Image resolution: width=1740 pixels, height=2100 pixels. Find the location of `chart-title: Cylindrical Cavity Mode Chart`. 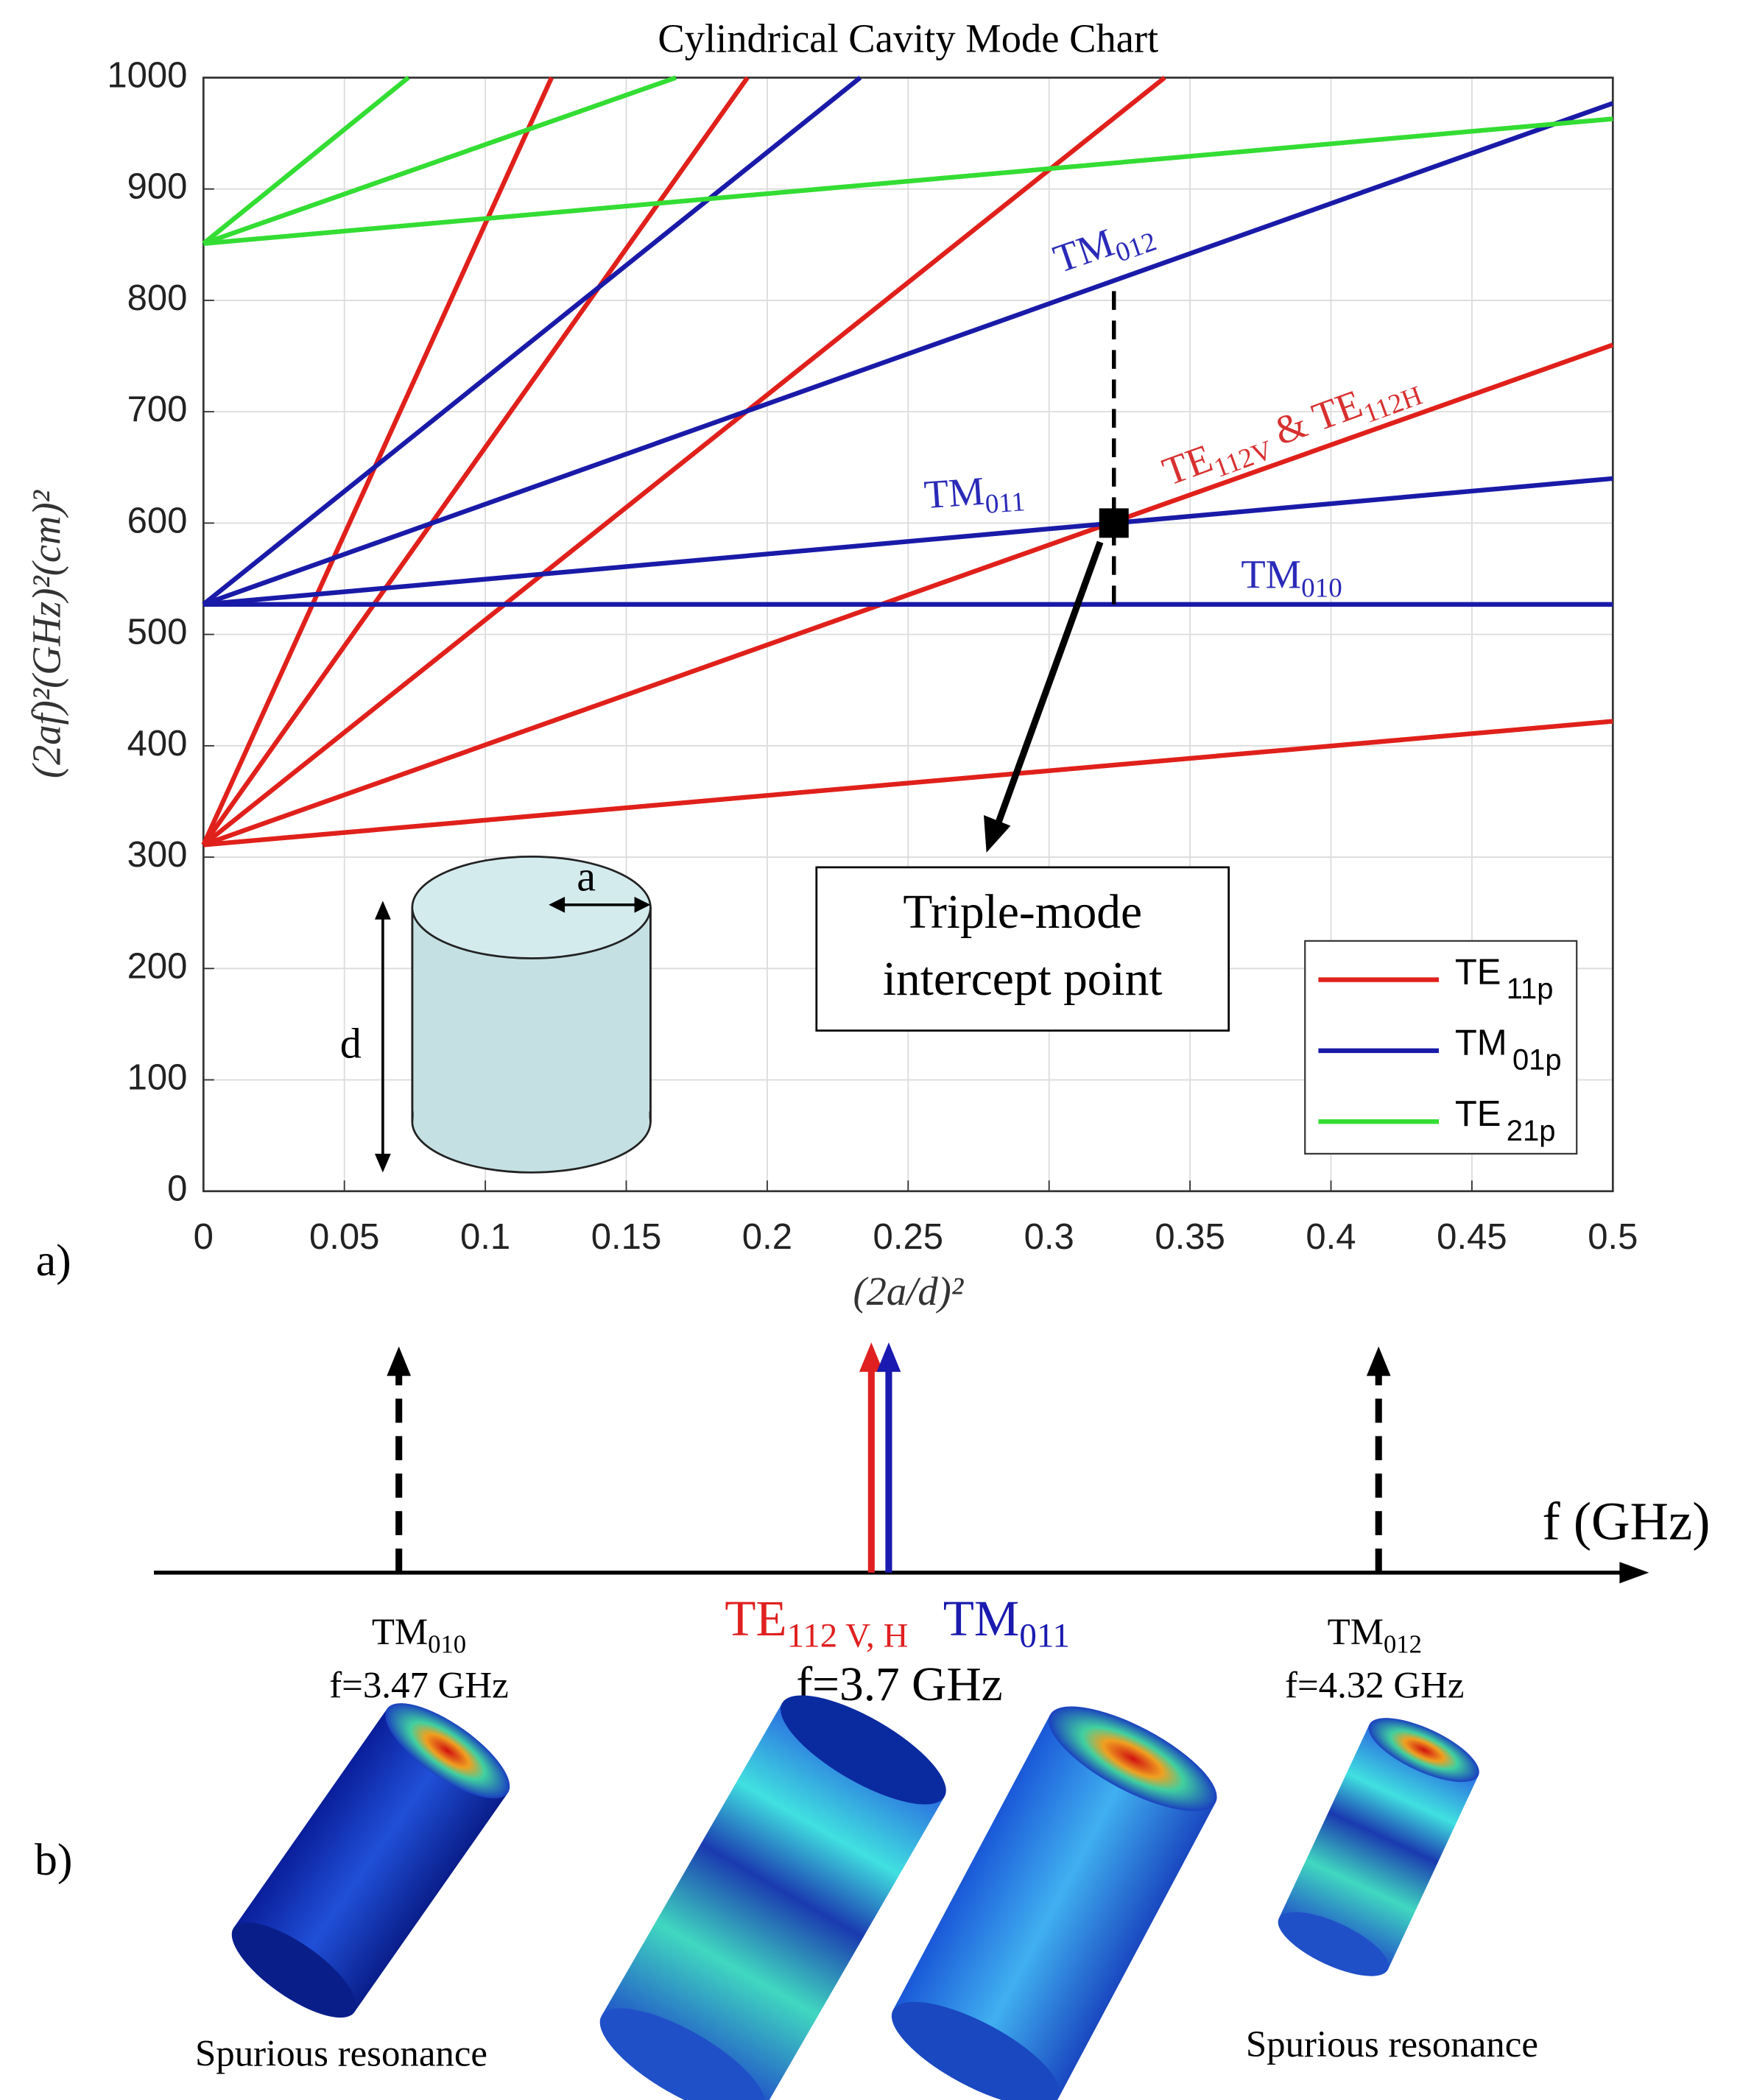

chart-title: Cylindrical Cavity Mode Chart is located at coordinates (908, 38).